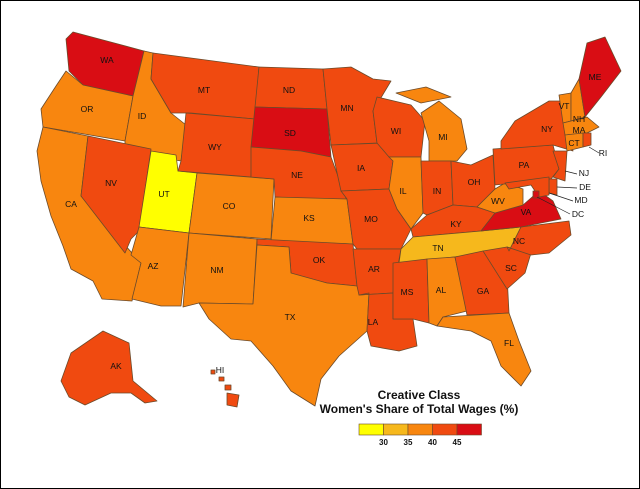 The height and width of the screenshot is (489, 640). What do you see at coordinates (437, 191) in the screenshot?
I see `state-label-IN: IN` at bounding box center [437, 191].